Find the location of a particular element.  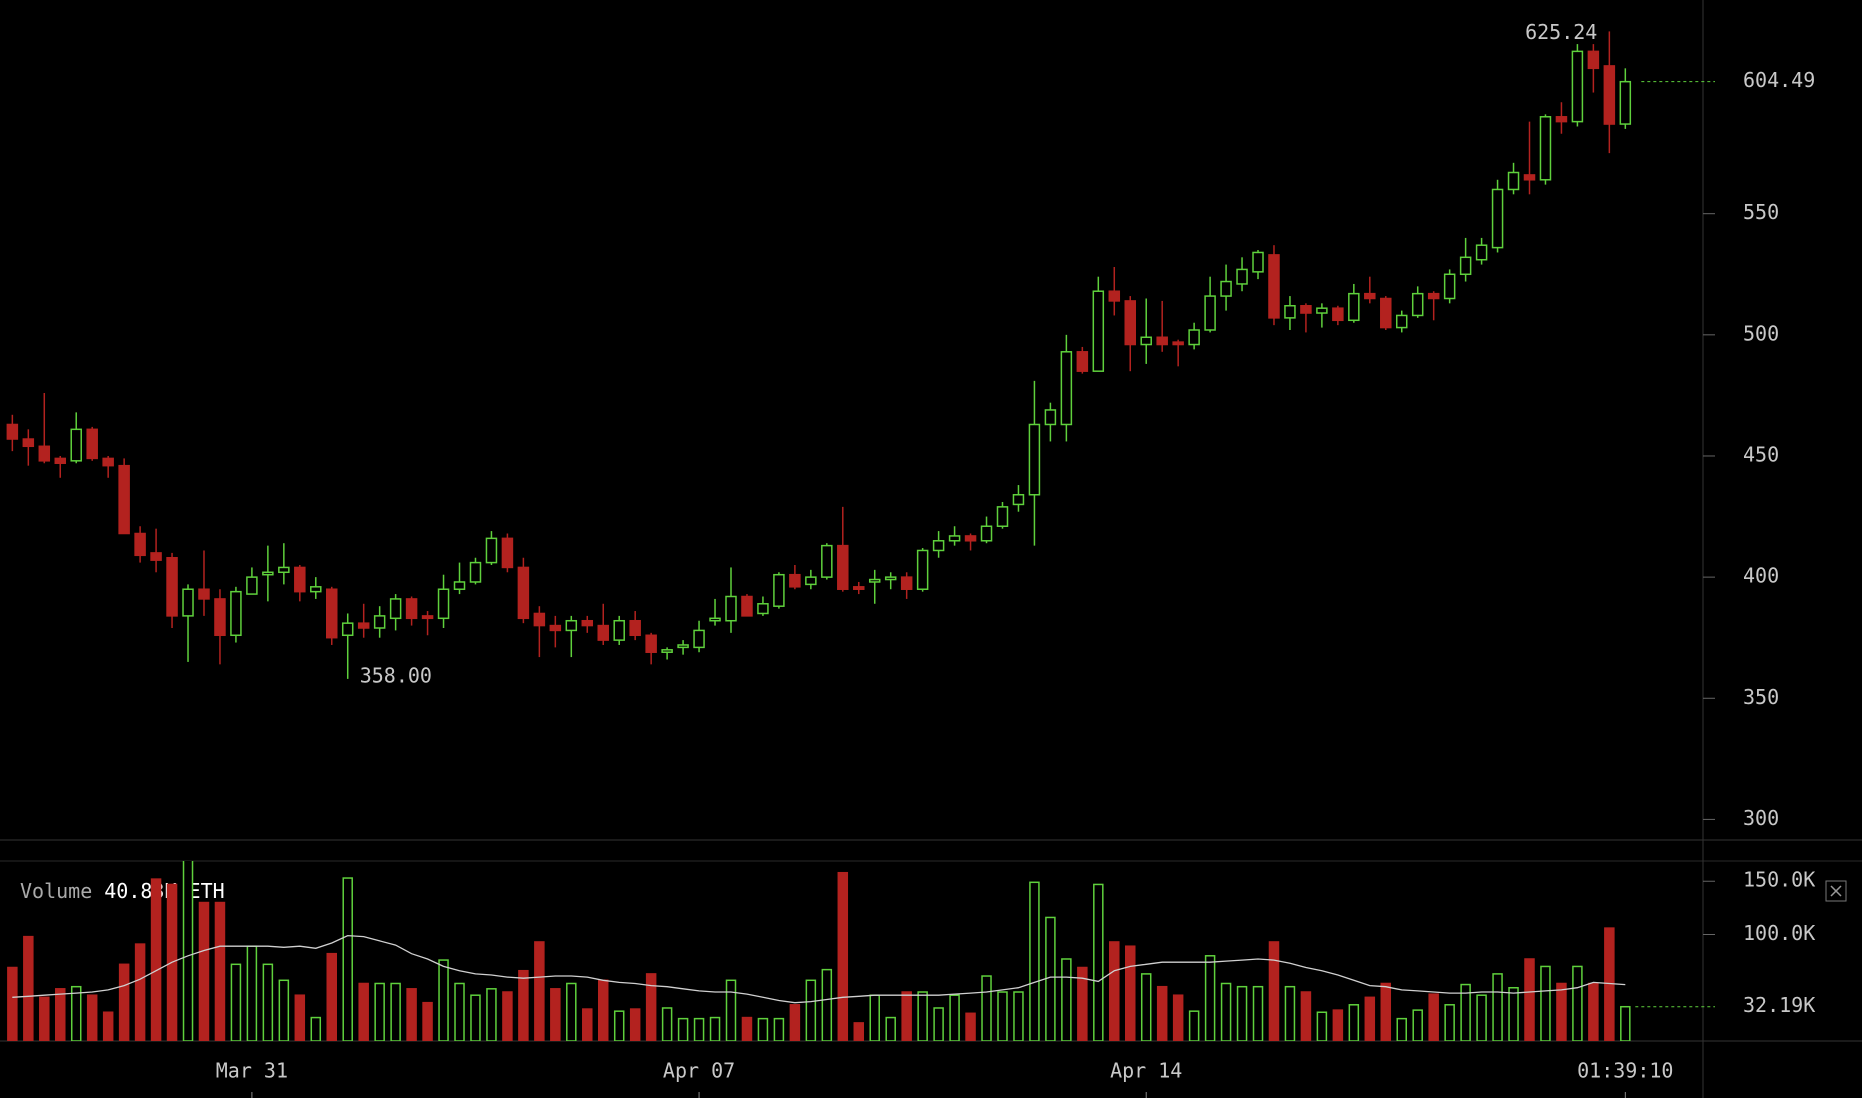

volume-value: 40.83K ETH is located at coordinates (164, 891).